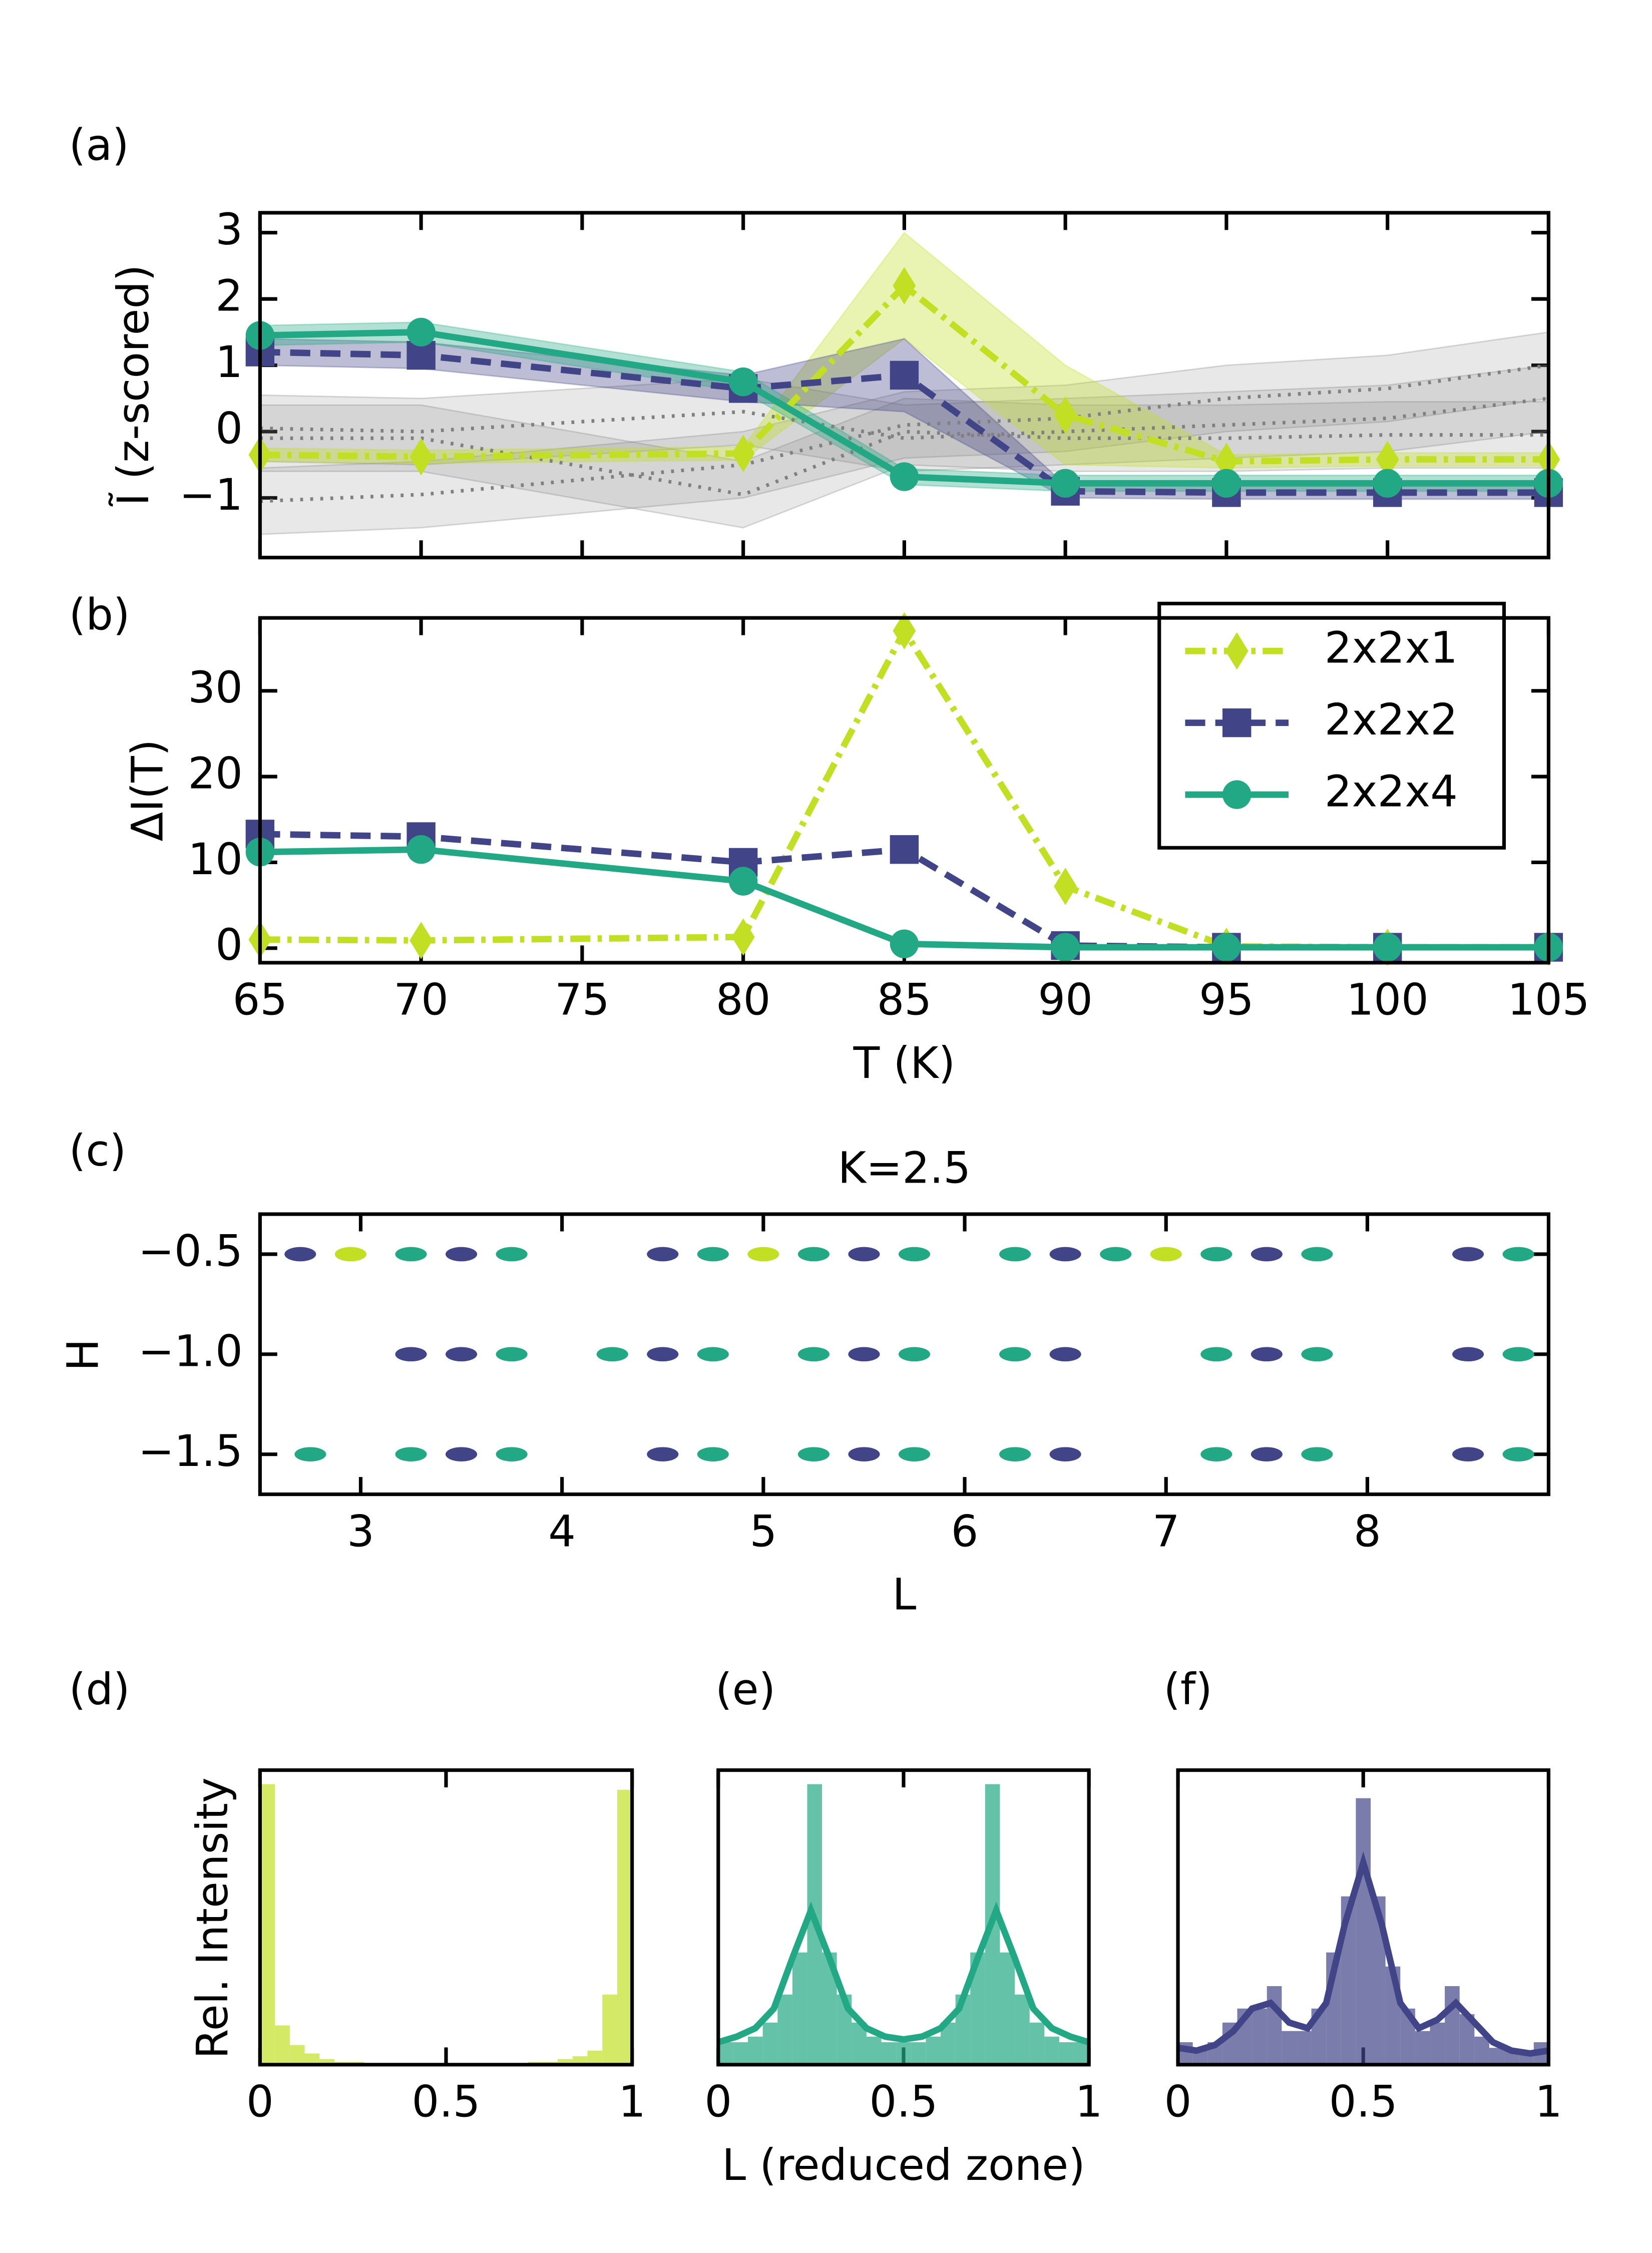 Image resolution: width=1652 pixels, height=2253 pixels. I want to click on x-tick-label: 8, so click(1367, 1532).